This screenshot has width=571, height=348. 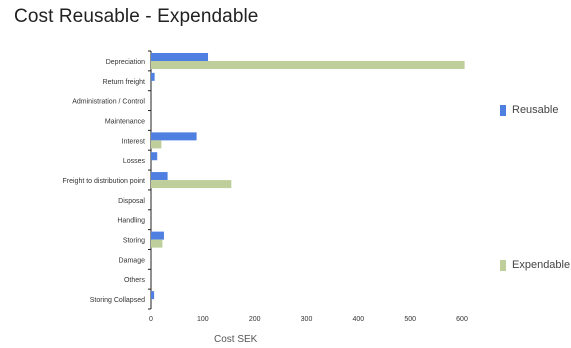 I want to click on y-tick-label: Return freight, so click(x=124, y=82).